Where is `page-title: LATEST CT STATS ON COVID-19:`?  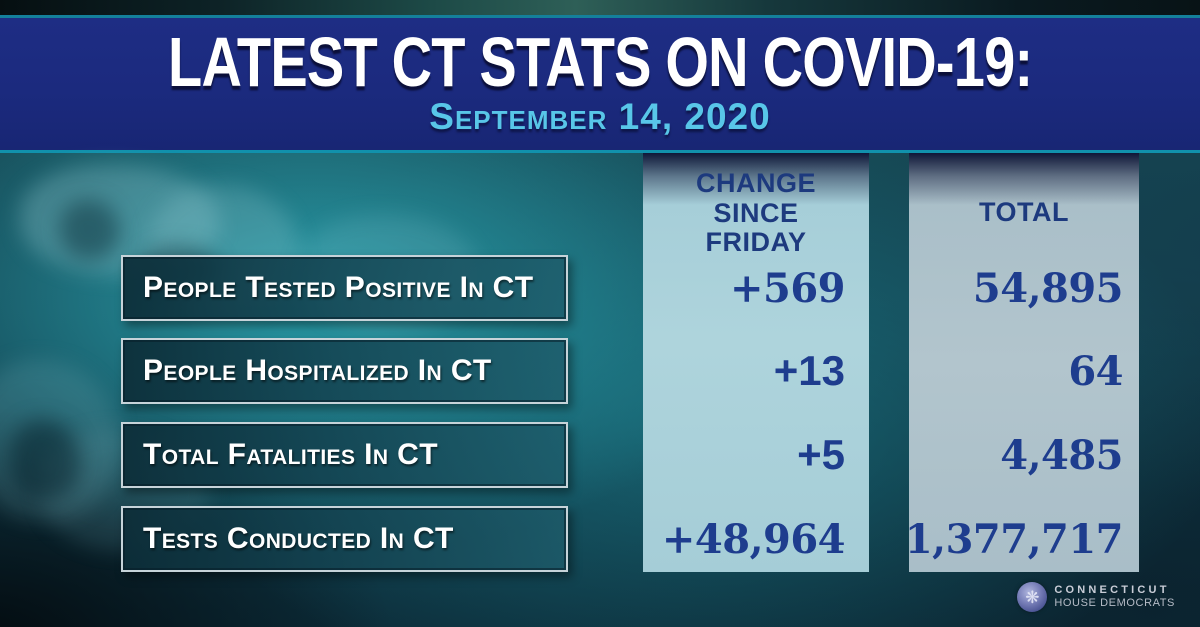 page-title: LATEST CT STATS ON COVID-19: is located at coordinates (600, 62).